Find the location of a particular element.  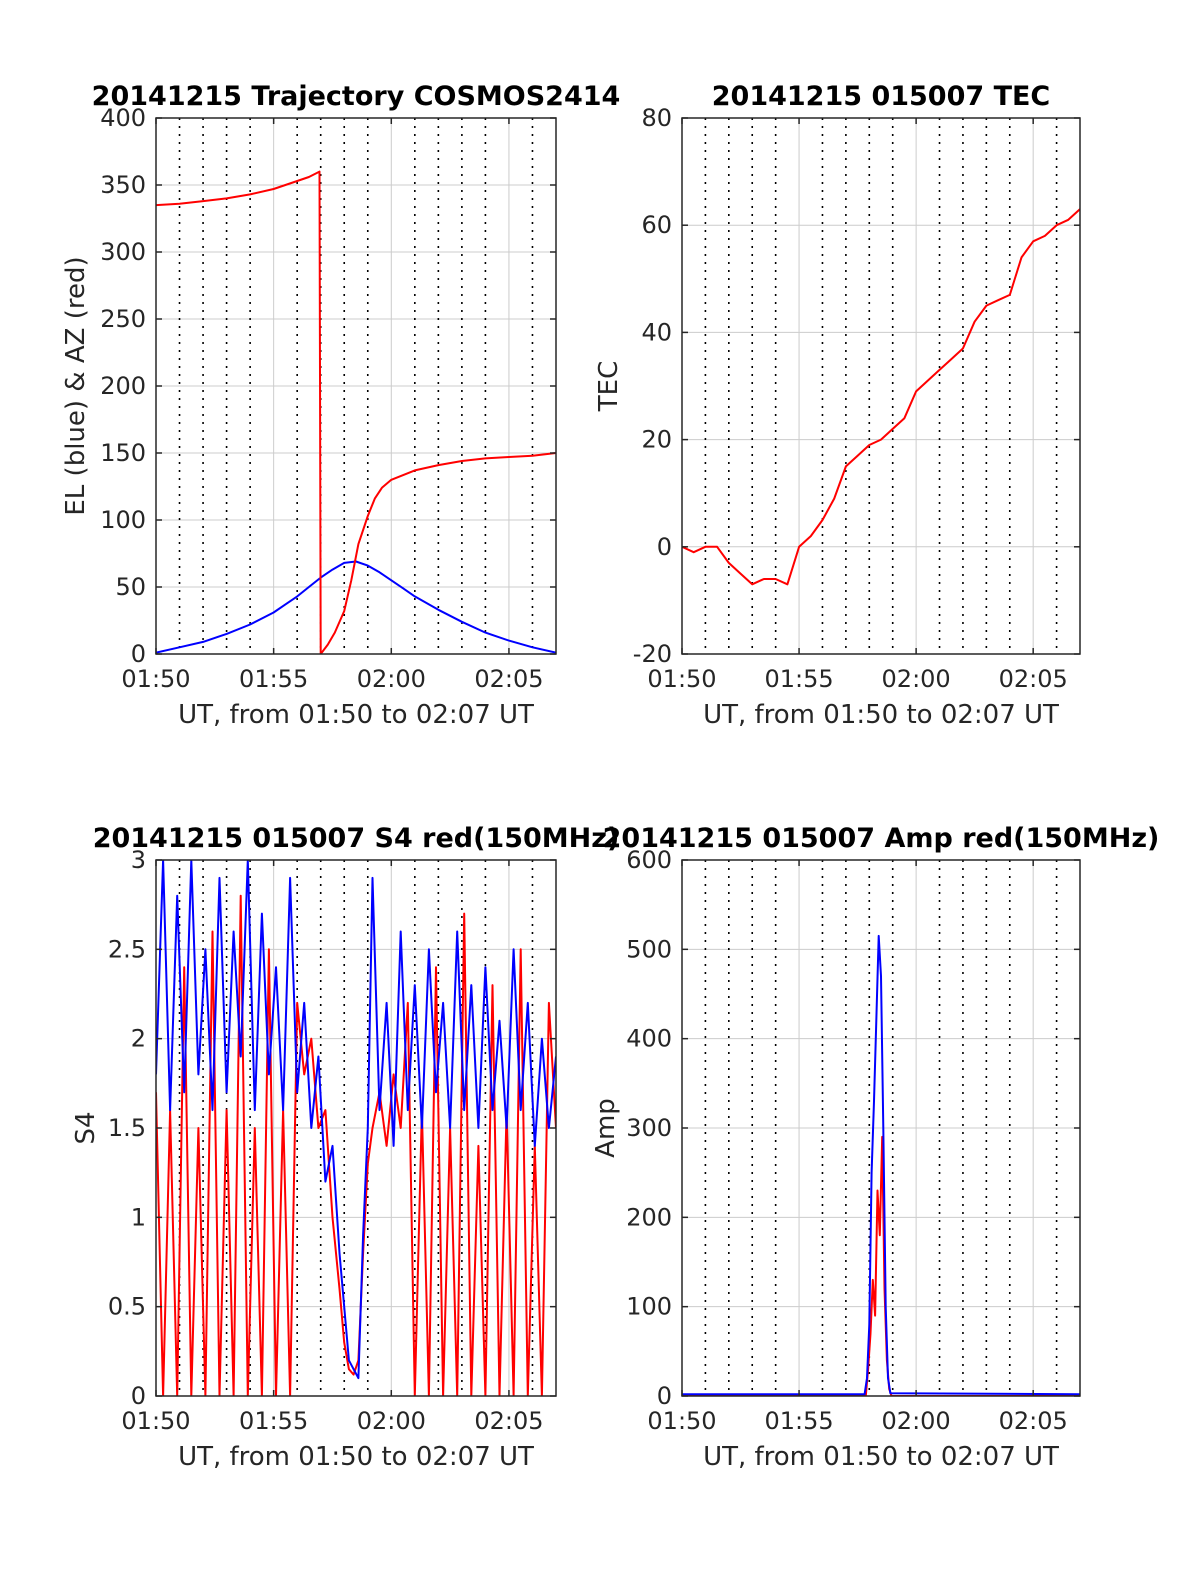

axes-box is located at coordinates (881, 386).